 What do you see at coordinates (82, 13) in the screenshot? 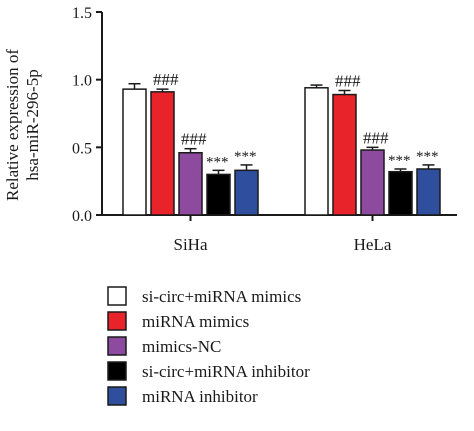
I see `y-tick-label: 1.5` at bounding box center [82, 13].